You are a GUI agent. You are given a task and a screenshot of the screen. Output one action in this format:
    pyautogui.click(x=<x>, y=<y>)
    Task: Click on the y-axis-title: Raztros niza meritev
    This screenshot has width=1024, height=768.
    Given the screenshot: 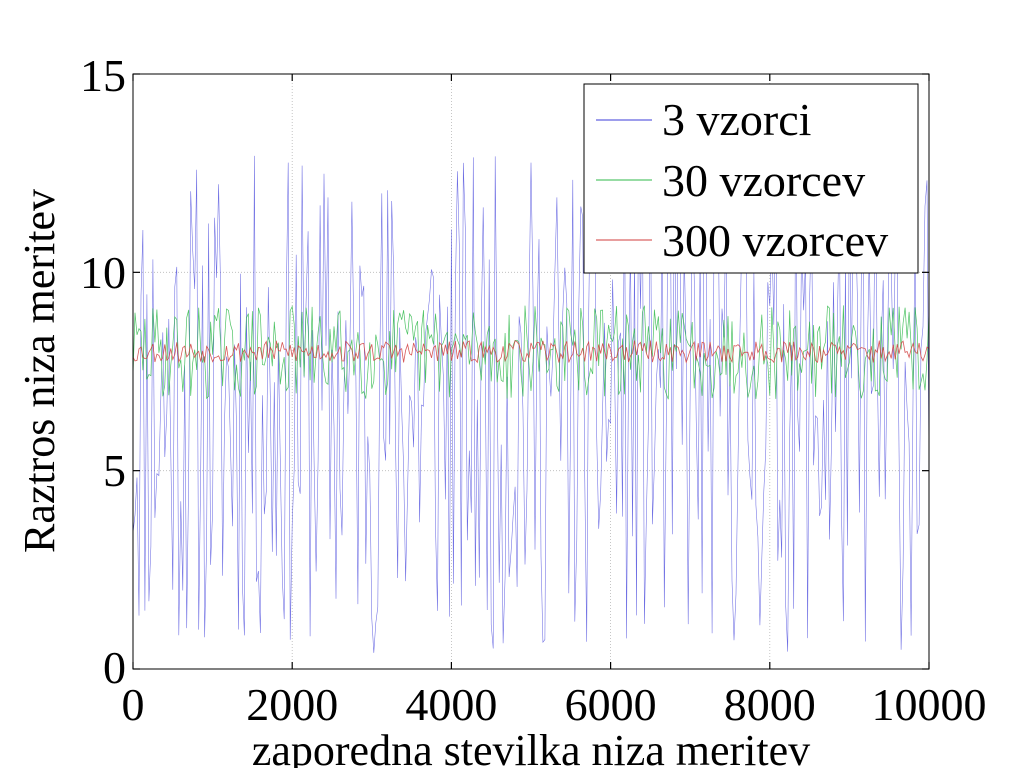 What is the action you would take?
    pyautogui.click(x=39, y=371)
    